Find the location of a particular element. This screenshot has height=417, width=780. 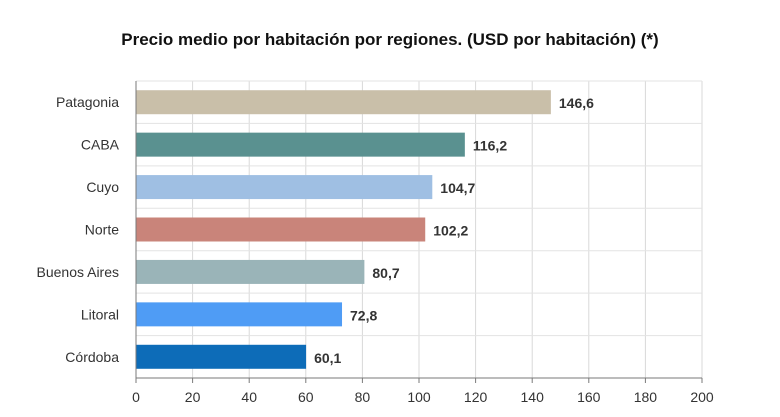

x-tick-label: 80 is located at coordinates (363, 397).